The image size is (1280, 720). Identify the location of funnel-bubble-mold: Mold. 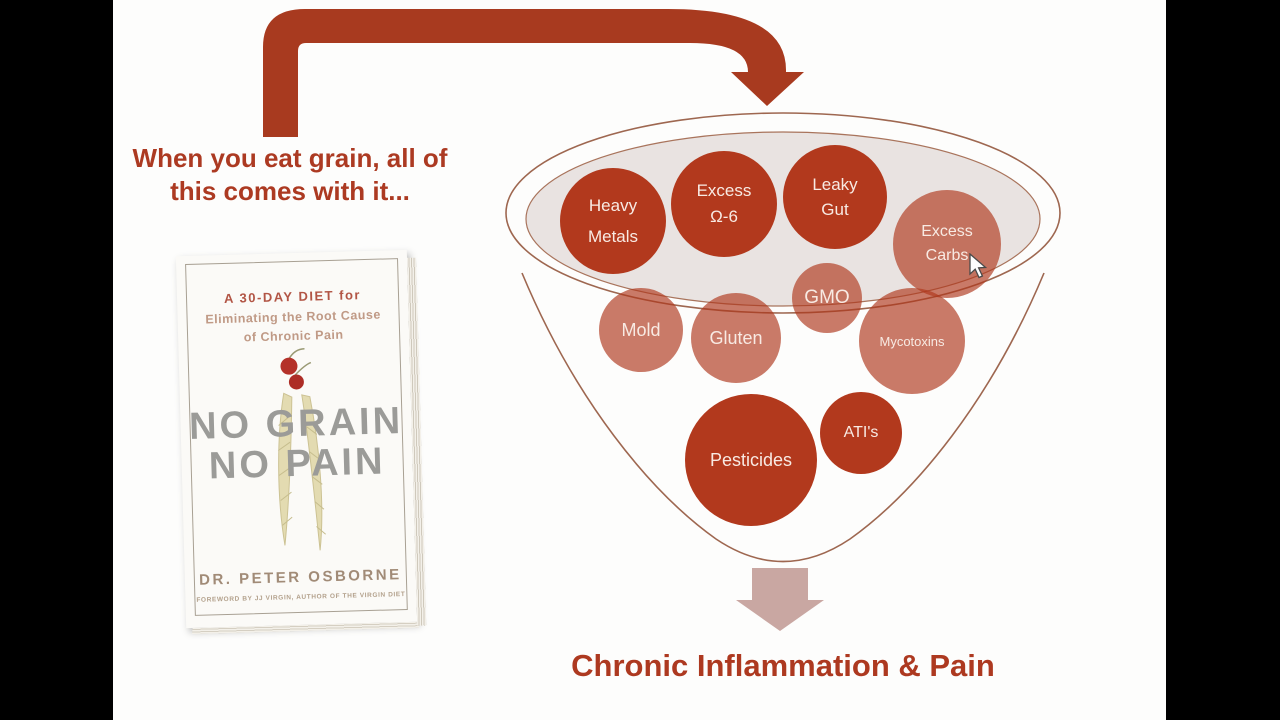
(641, 330).